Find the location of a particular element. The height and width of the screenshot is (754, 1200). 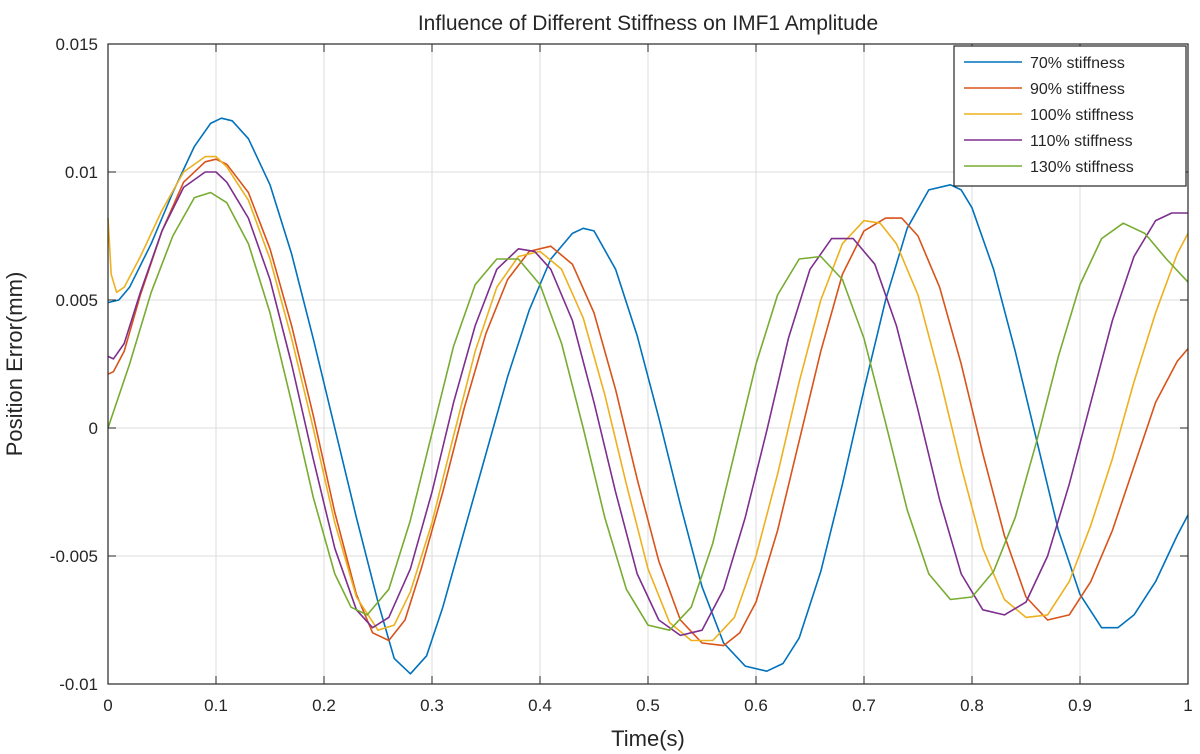

legend-label: 90% stiffness is located at coordinates (1077, 89).